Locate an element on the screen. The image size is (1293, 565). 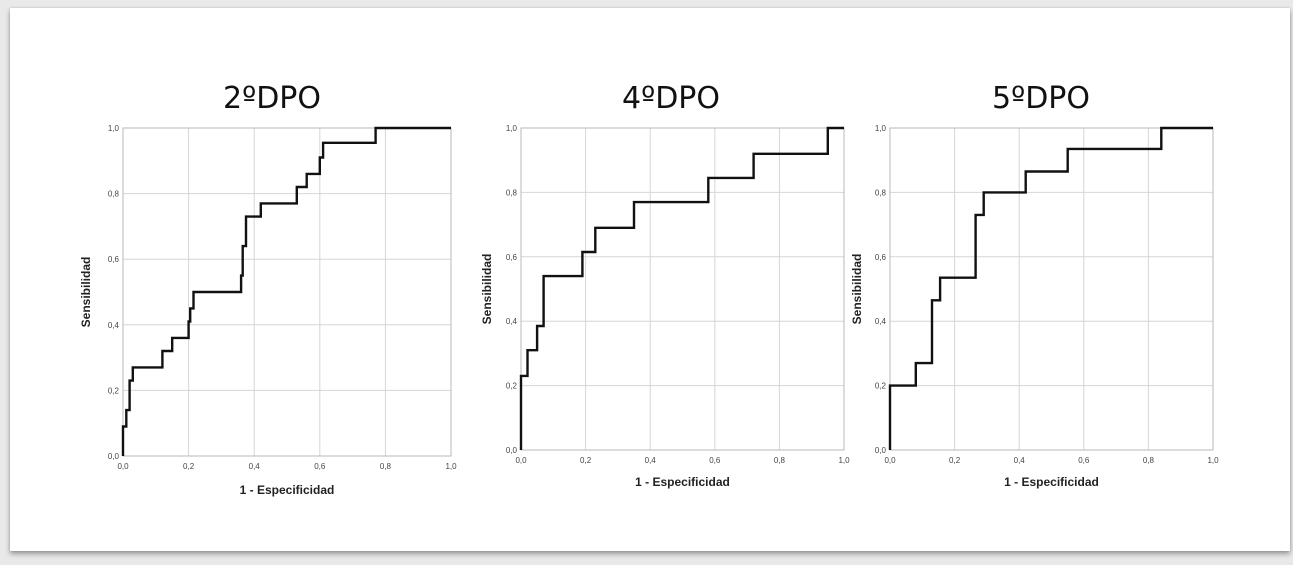
chart-title: 4ºDPO is located at coordinates (671, 98).